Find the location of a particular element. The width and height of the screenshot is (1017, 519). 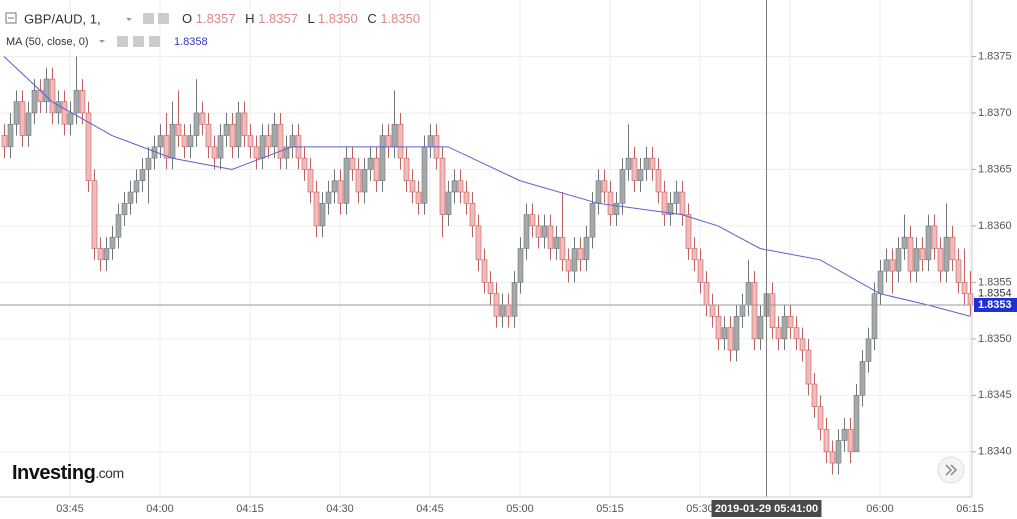

high-label: H is located at coordinates (249, 18).